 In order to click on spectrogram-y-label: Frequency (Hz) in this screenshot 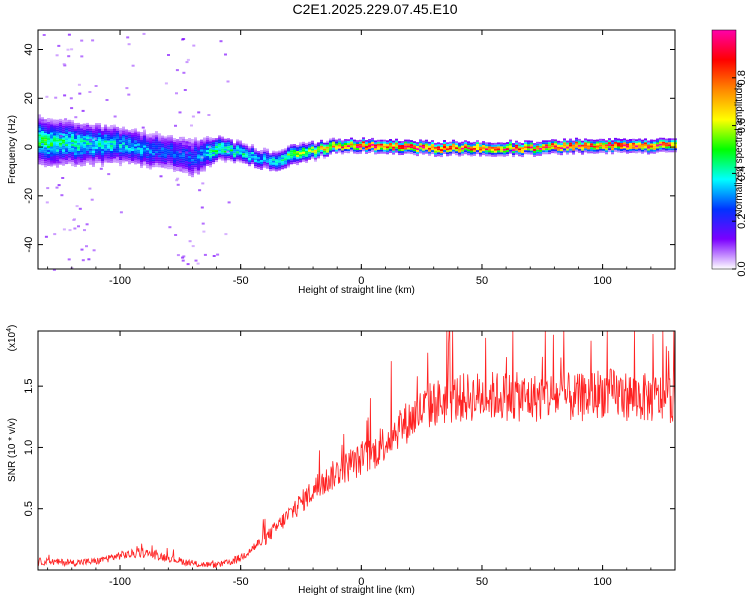, I will do `click(12, 149)`.